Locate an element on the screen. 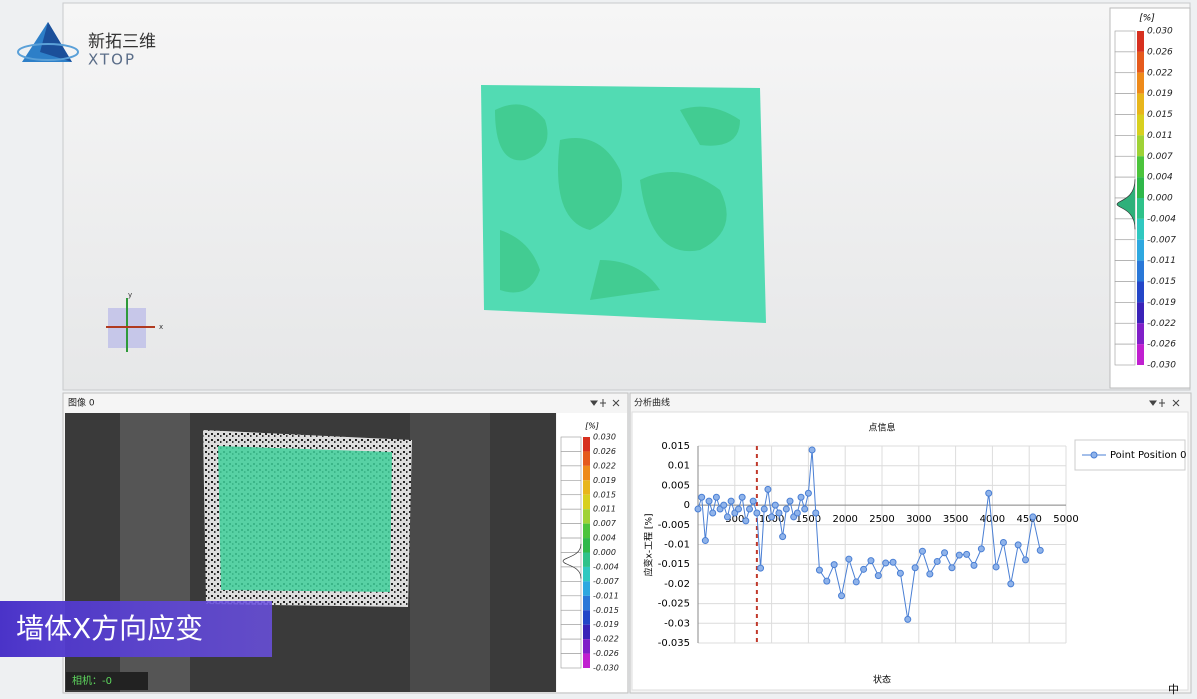 The image size is (1197, 699). colorbar-label: 0.007 is located at coordinates (605, 523).